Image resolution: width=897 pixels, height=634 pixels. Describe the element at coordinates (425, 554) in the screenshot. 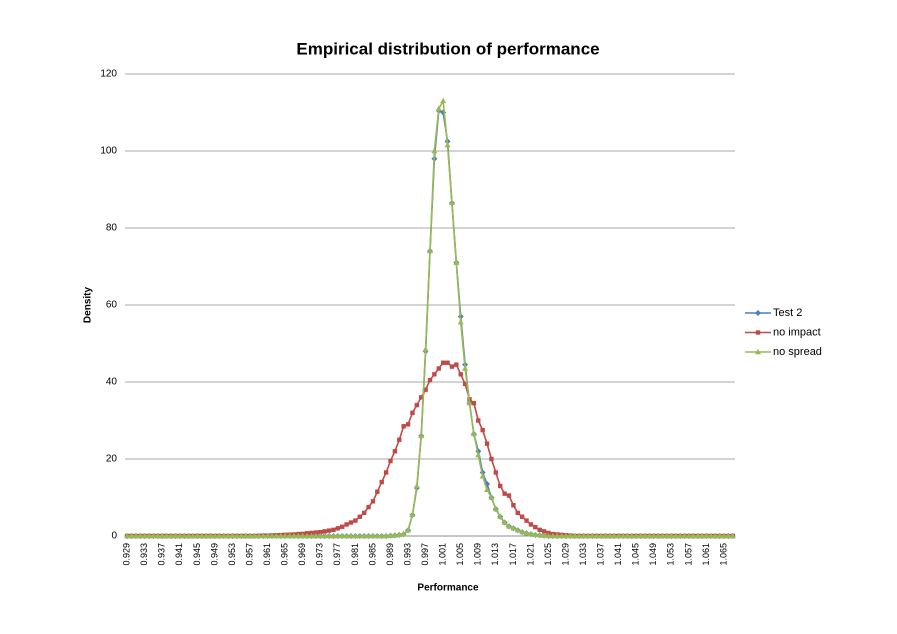

I see `x-tick-label: 0.997` at that location.